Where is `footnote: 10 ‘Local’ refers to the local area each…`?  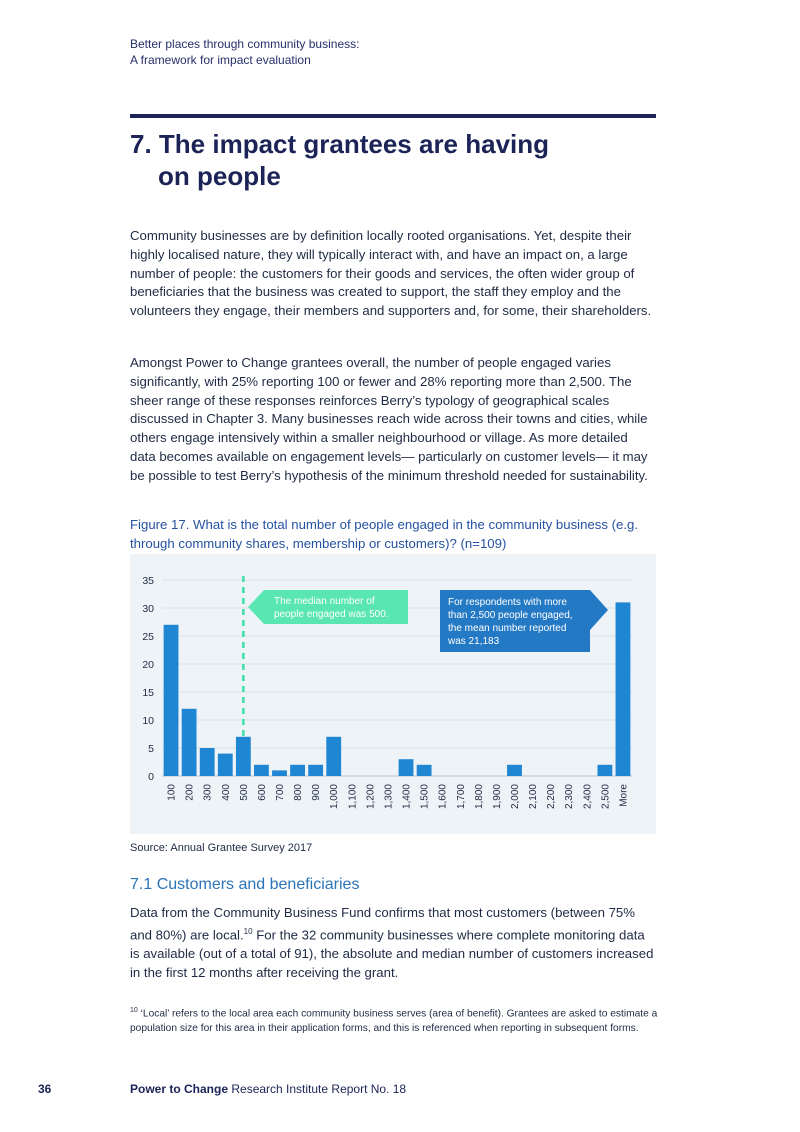
footnote: 10 ‘Local’ refers to the local area each… is located at coordinates (394, 1020).